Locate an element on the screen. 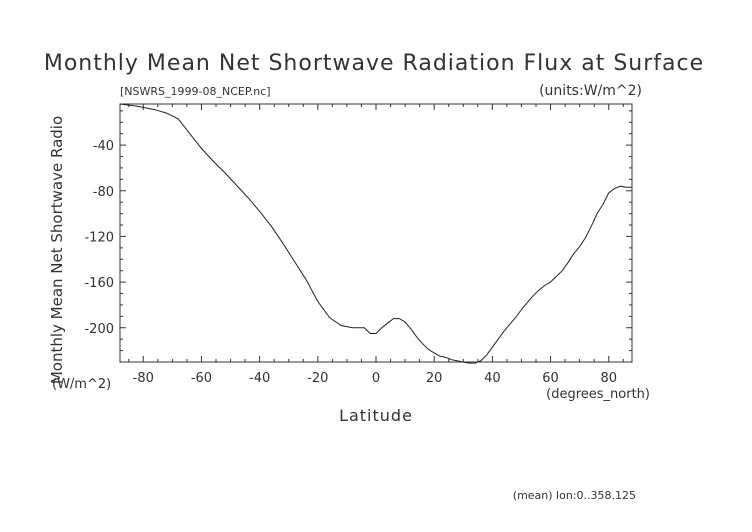  x-tick-label: 80 is located at coordinates (608, 378).